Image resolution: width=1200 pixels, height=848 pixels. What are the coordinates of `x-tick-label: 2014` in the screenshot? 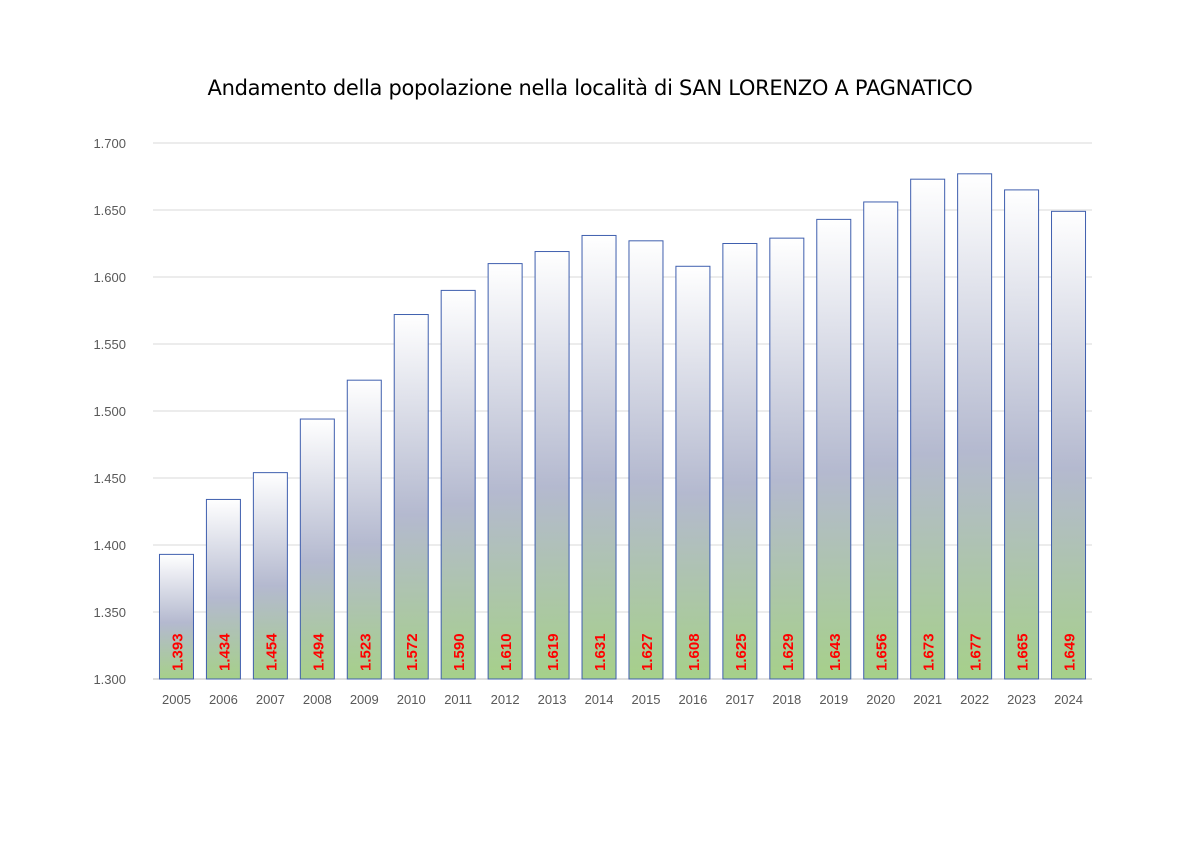 It's located at (599, 699).